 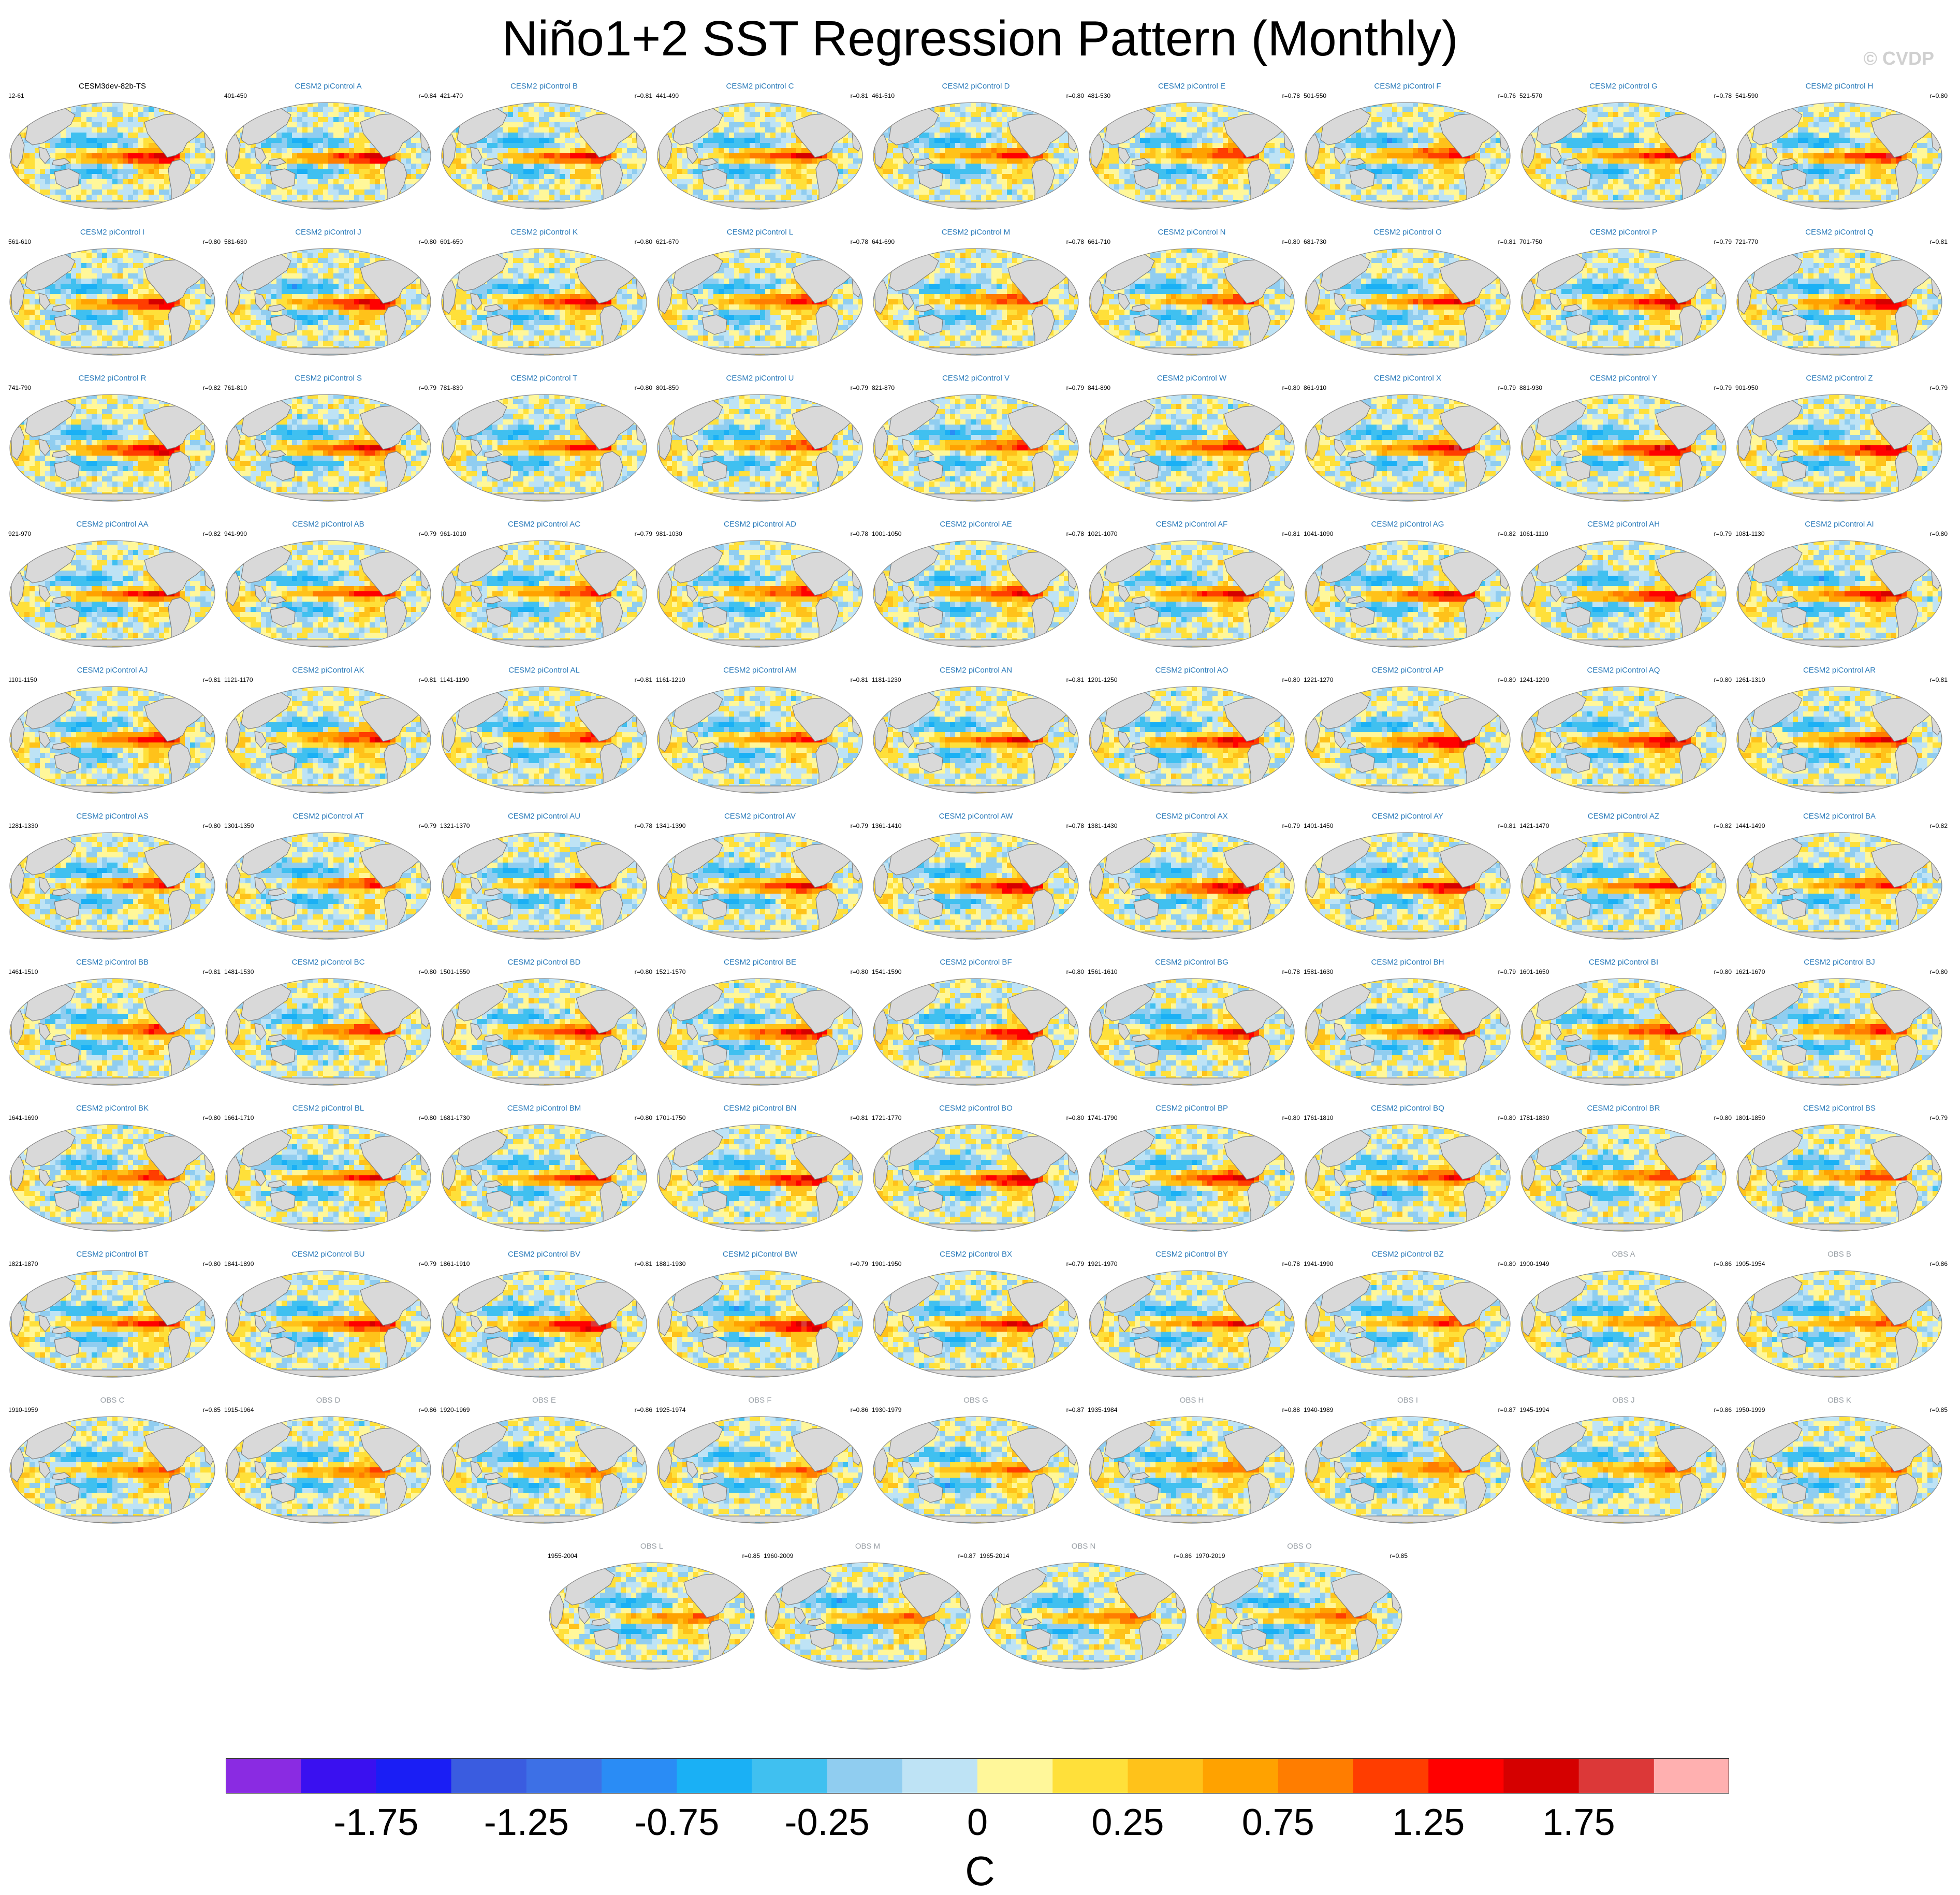 What do you see at coordinates (1192, 816) in the screenshot?
I see `panel-title: CESM2 piControl AX` at bounding box center [1192, 816].